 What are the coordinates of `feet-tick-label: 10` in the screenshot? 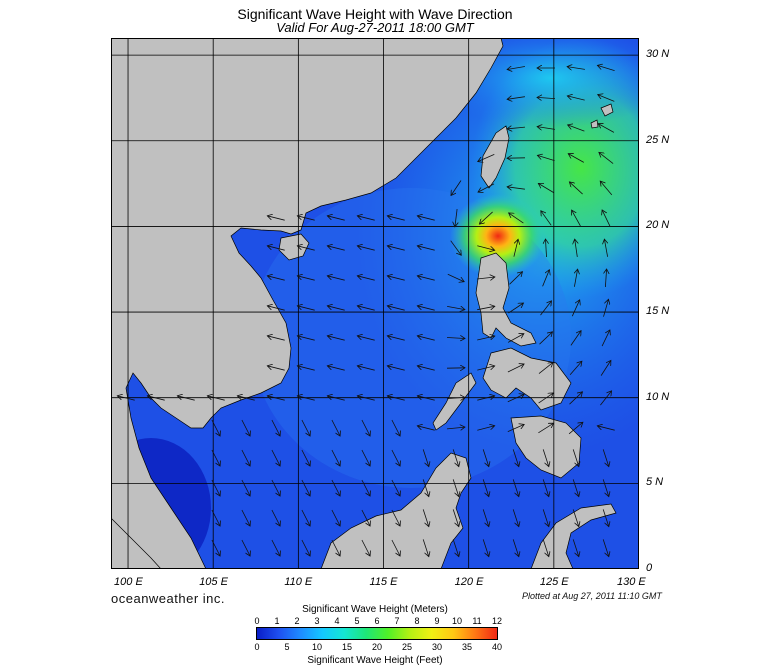 It's located at (317, 647).